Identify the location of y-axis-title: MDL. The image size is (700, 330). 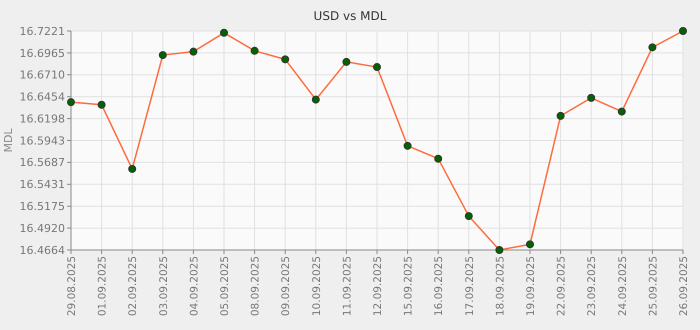
(8, 140).